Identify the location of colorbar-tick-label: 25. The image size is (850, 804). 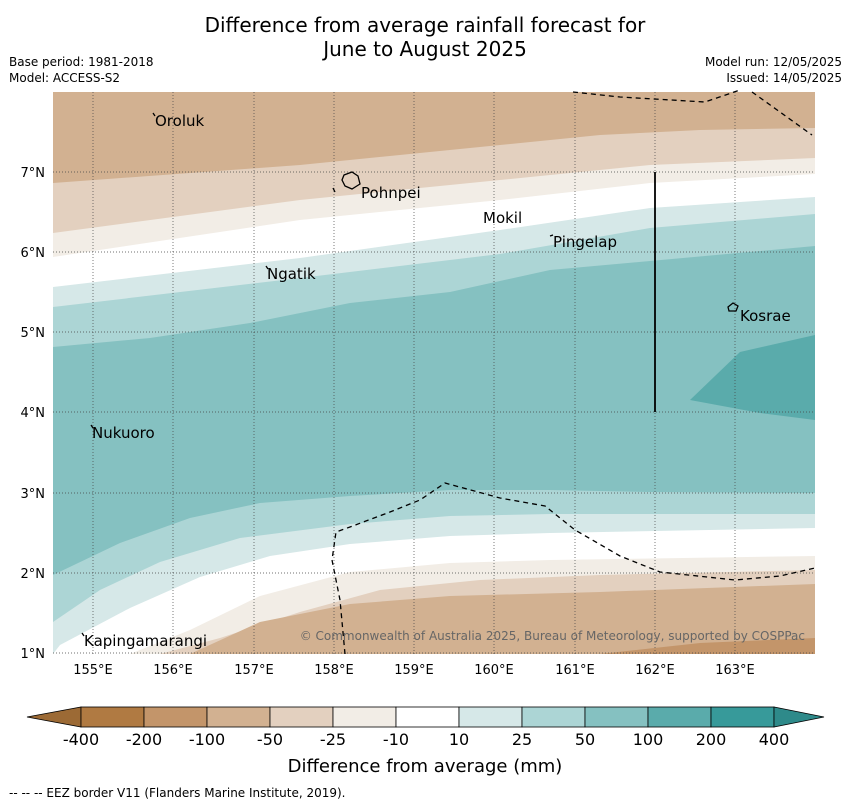
(522, 739).